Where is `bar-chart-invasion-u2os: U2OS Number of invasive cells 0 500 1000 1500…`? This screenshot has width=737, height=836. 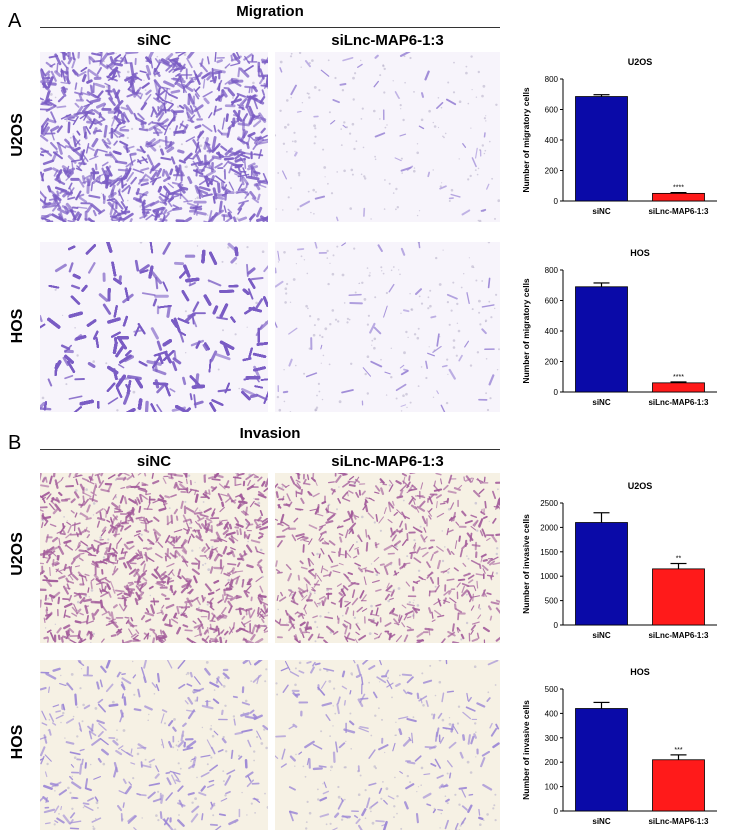 bar-chart-invasion-u2os: U2OS Number of invasive cells 0 500 1000 1500… is located at coordinates (617, 564).